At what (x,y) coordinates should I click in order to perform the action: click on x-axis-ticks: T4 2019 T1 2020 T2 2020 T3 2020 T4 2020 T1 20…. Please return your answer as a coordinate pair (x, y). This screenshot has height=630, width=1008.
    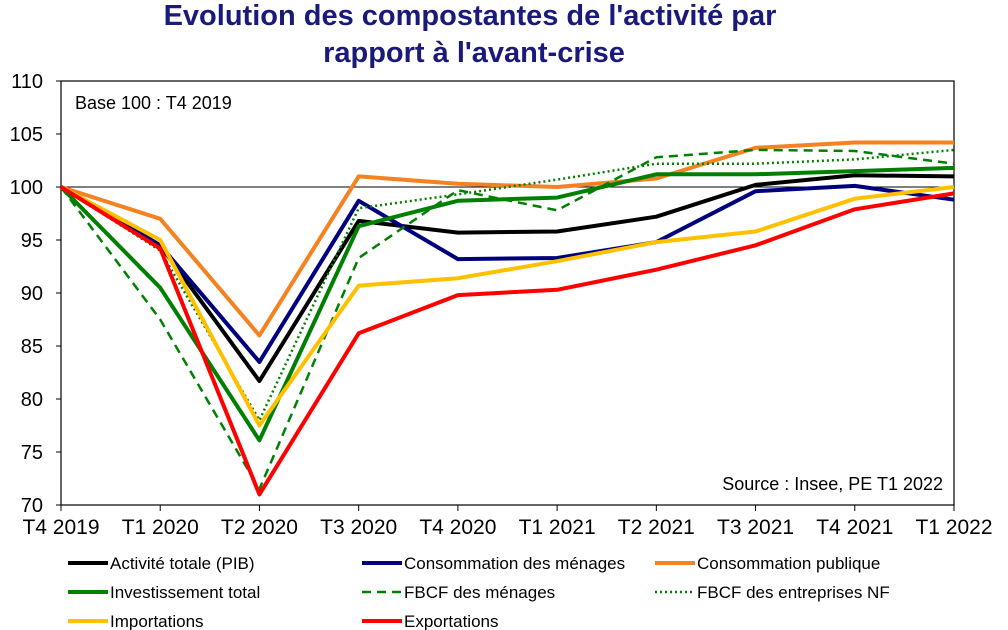
    Looking at the image, I should click on (507, 522).